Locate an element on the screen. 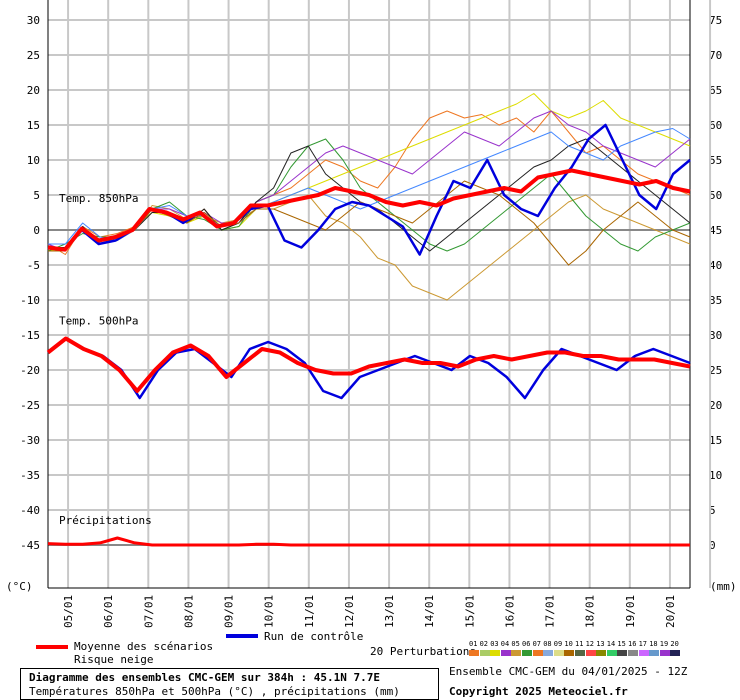  date-tick-label: 12/01 is located at coordinates (349, 611).